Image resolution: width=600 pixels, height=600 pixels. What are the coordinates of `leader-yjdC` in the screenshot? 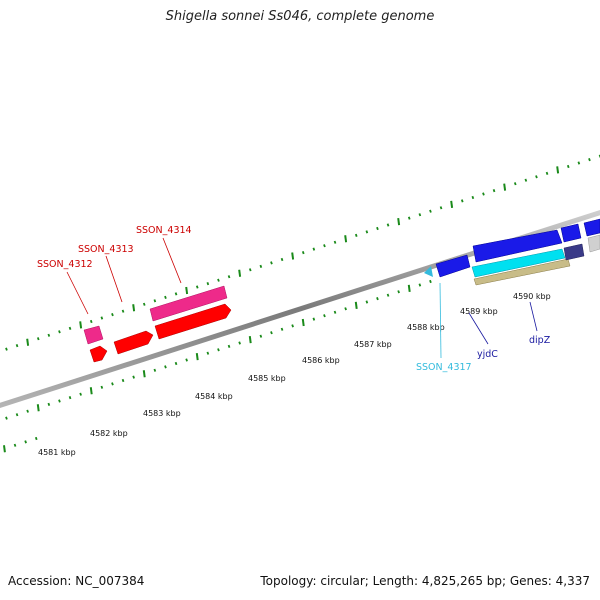 It's located at (478, 328).